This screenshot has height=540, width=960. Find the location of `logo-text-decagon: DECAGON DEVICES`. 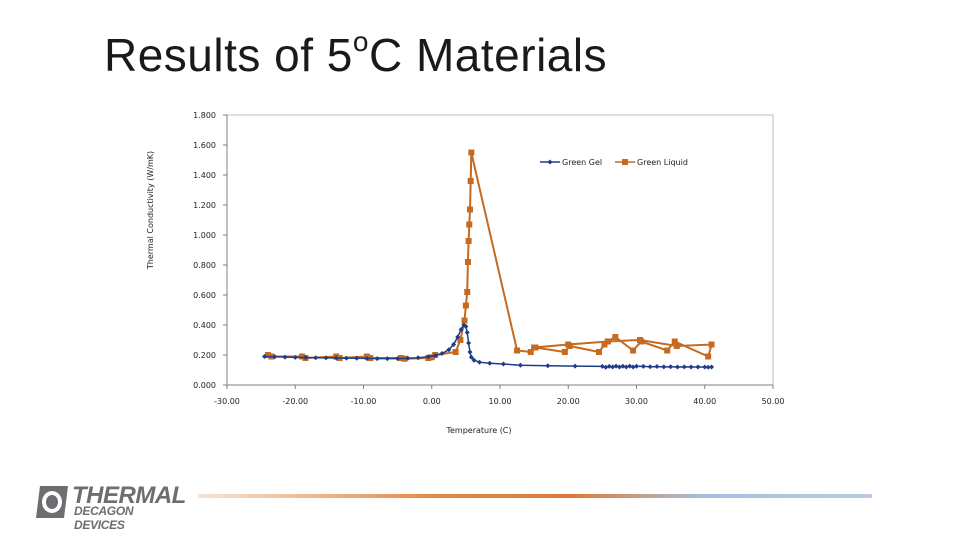

logo-text-decagon: DECAGON DEVICES is located at coordinates (104, 518).